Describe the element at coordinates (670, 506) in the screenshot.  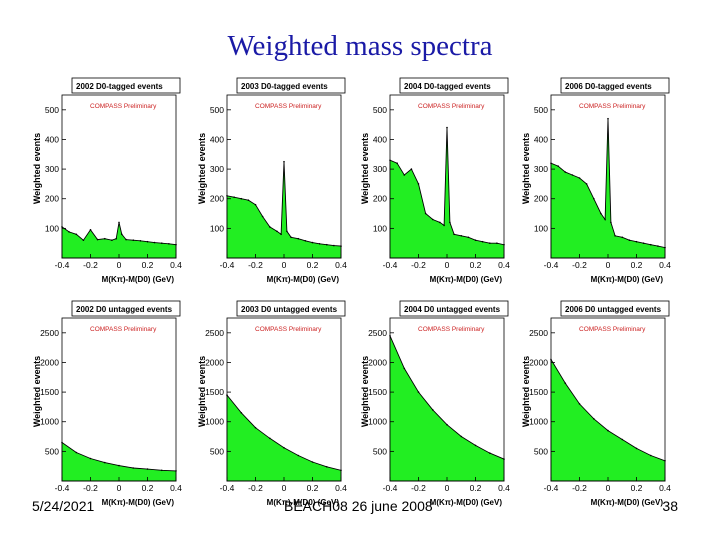
I see `page-number: 38` at that location.